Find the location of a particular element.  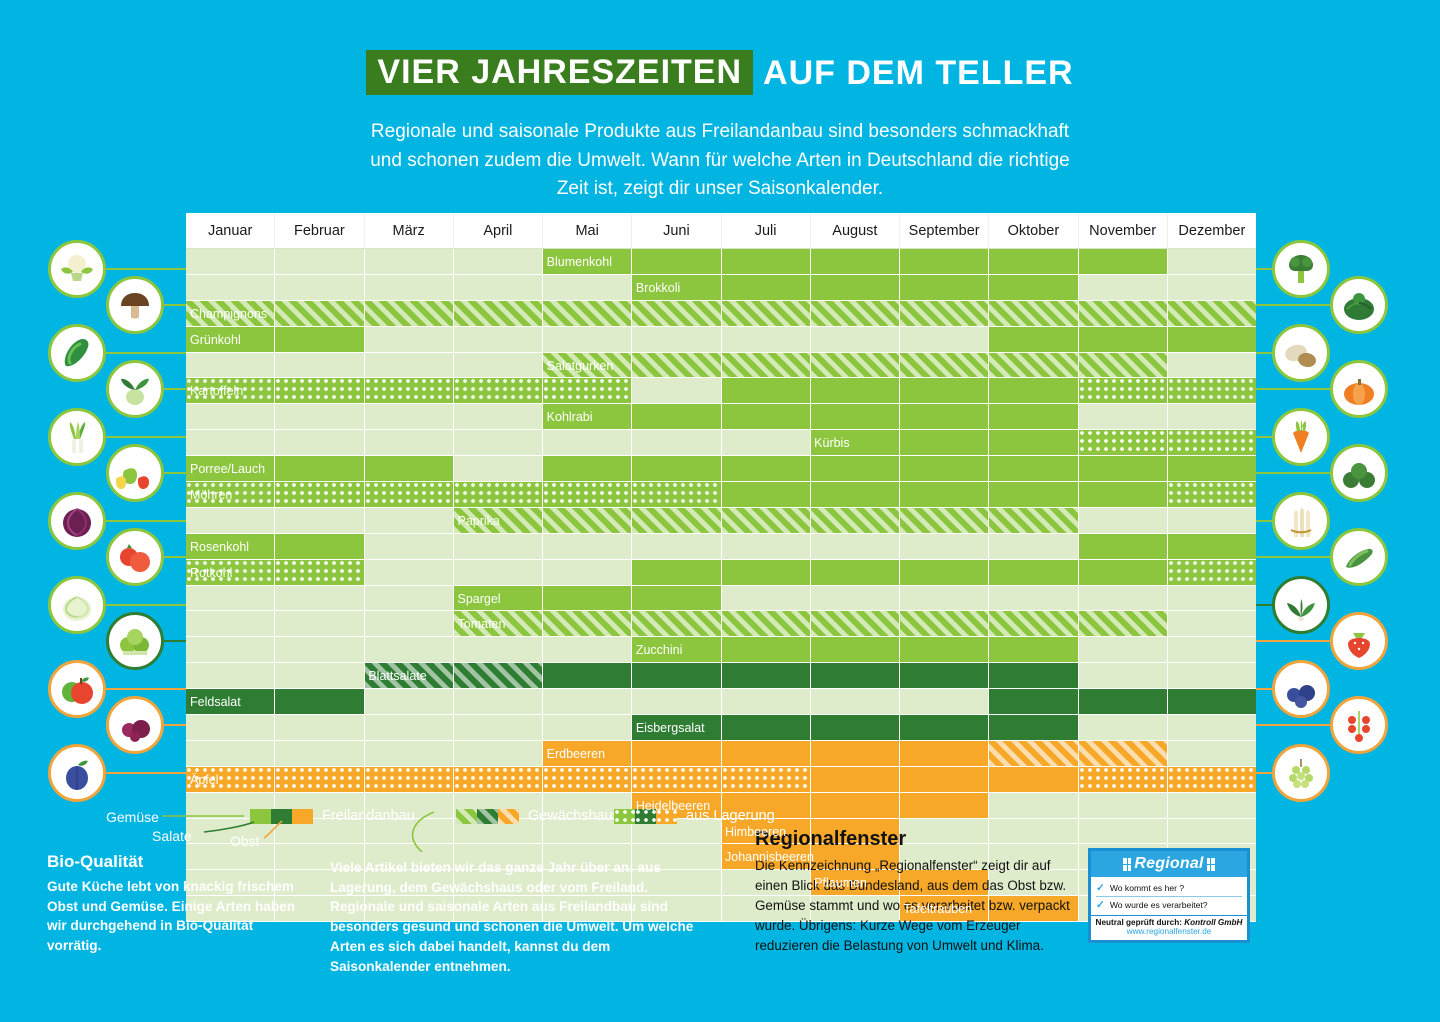

calendar-row: Spargel is located at coordinates (721, 598).